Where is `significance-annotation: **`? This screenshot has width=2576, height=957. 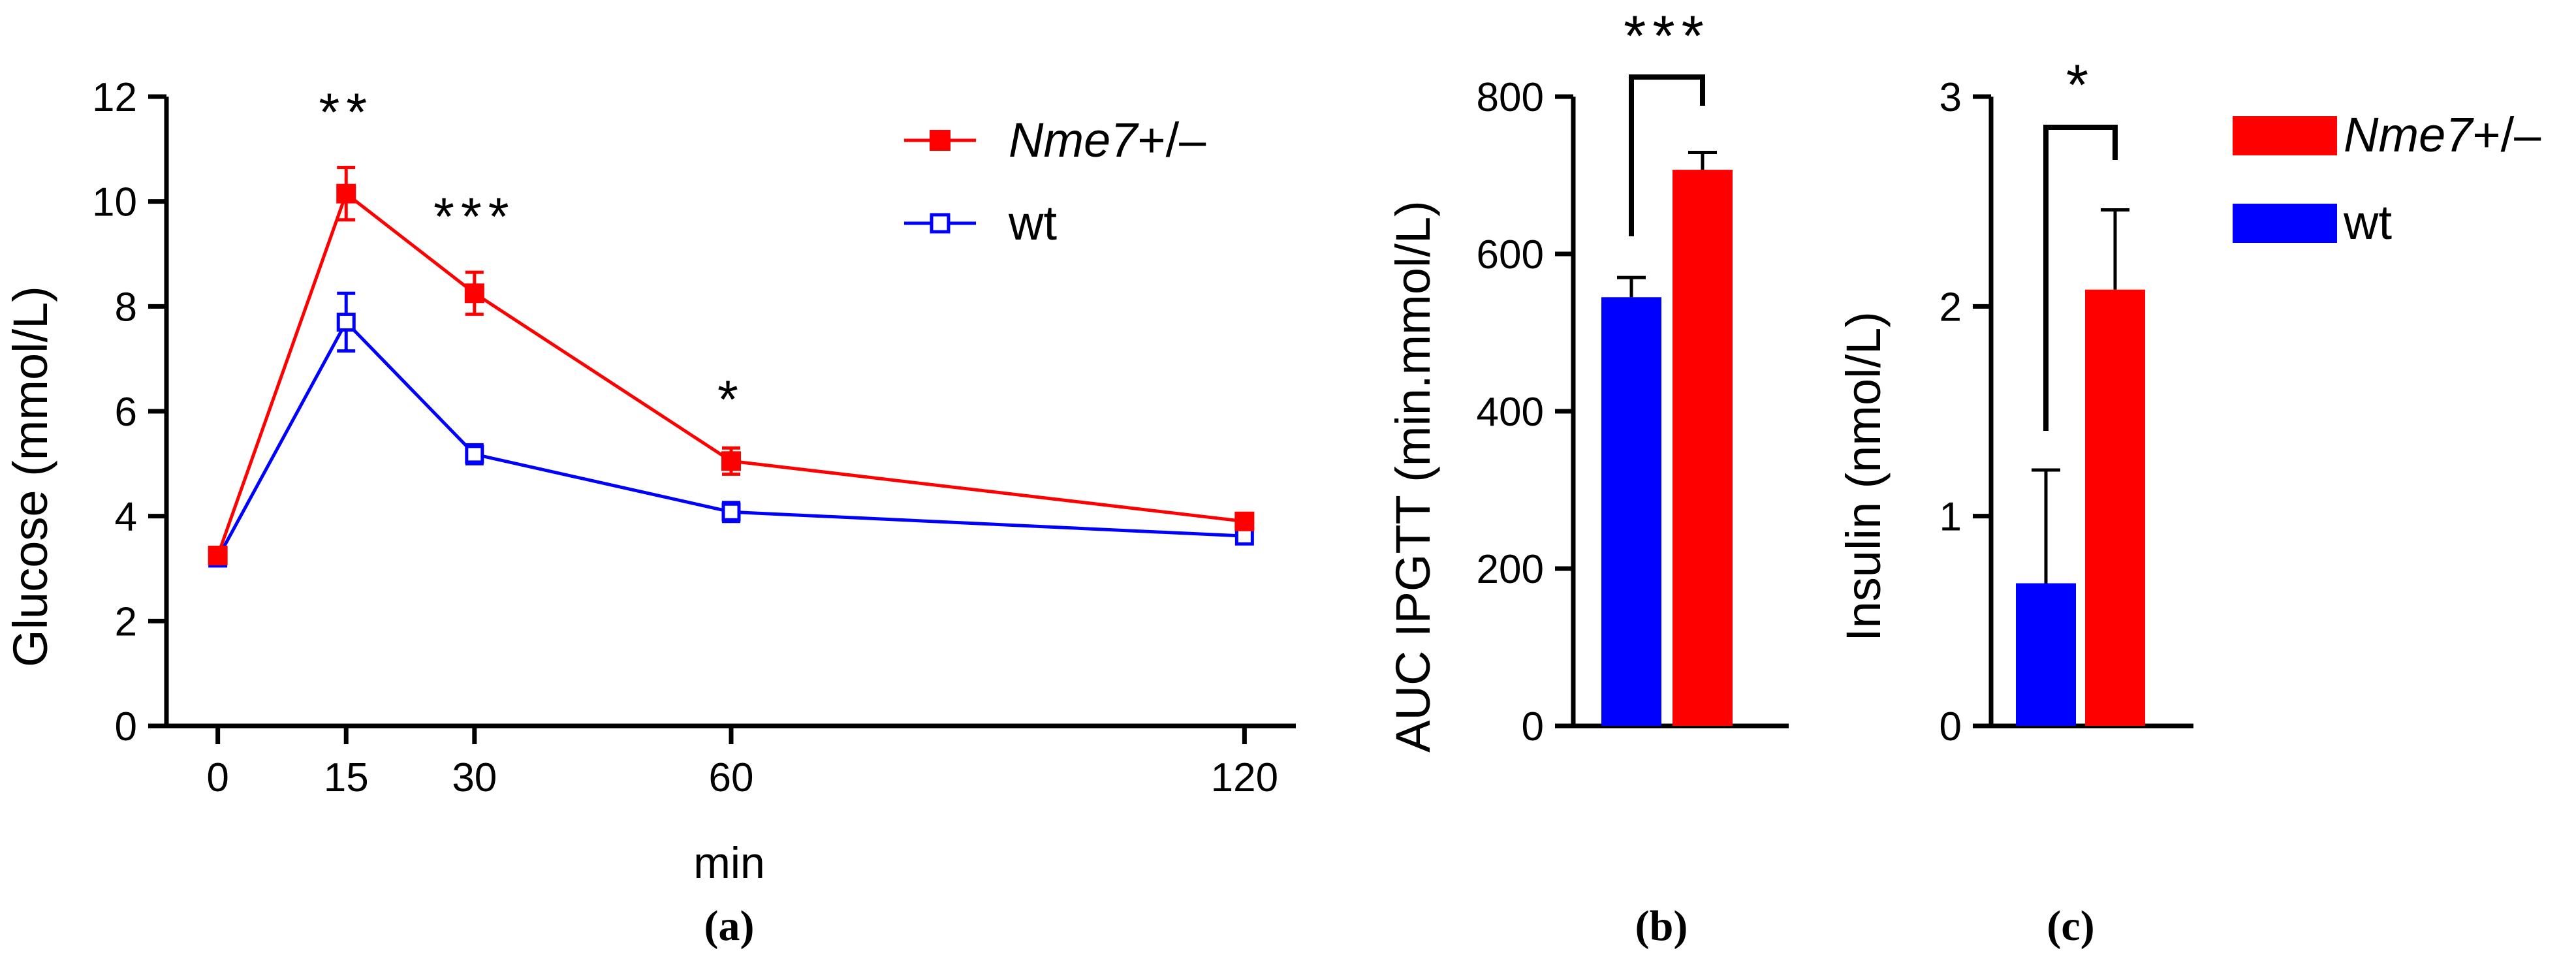
significance-annotation: ** is located at coordinates (346, 112).